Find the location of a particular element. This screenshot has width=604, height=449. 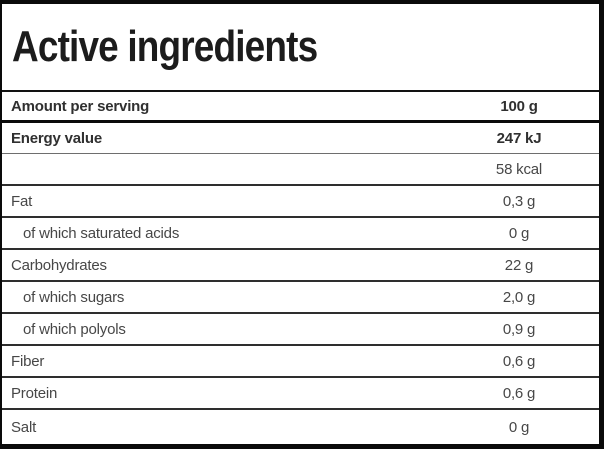

row-label: Protein is located at coordinates (34, 393).